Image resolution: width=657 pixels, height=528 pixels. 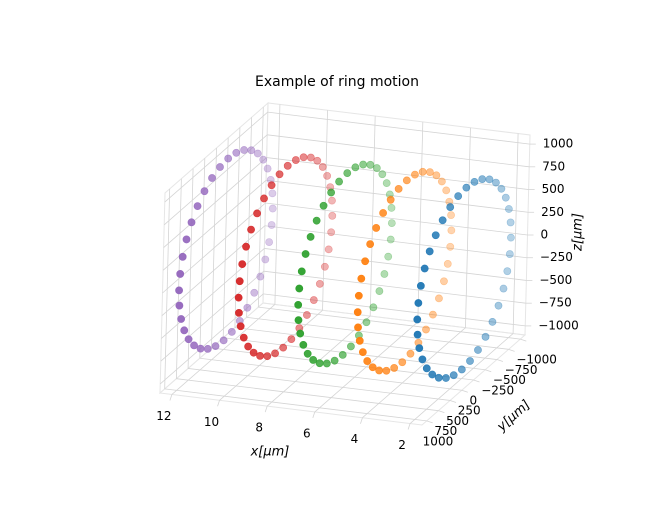 I want to click on y-tick-label: −250, so click(x=497, y=390).